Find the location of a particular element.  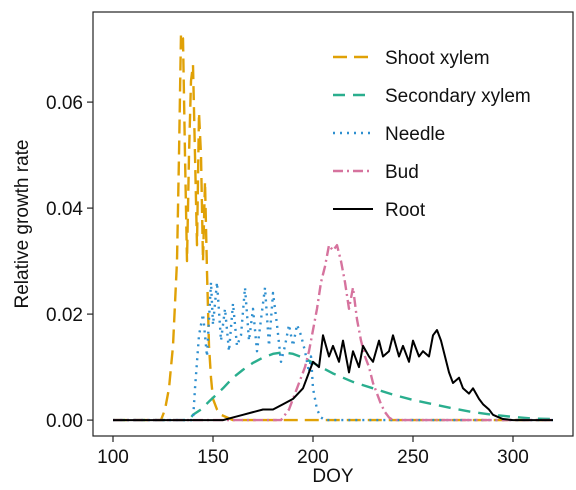

legend-label-root: Root is located at coordinates (405, 210).